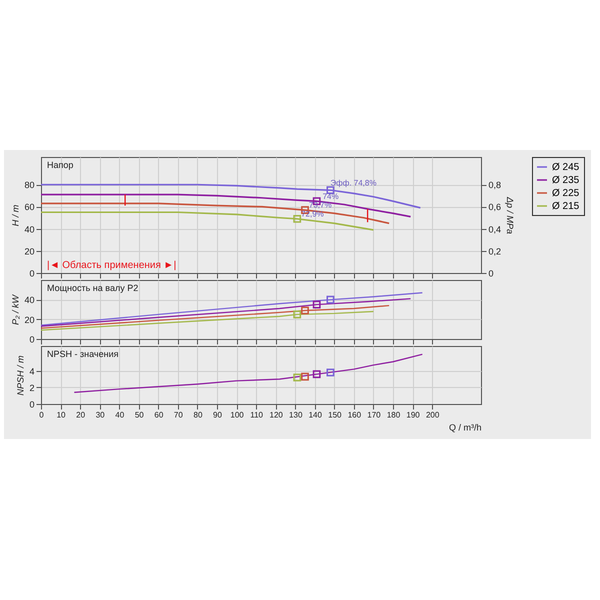 The image size is (600, 600). What do you see at coordinates (566, 167) in the screenshot?
I see `legend-label: Ø 245` at bounding box center [566, 167].